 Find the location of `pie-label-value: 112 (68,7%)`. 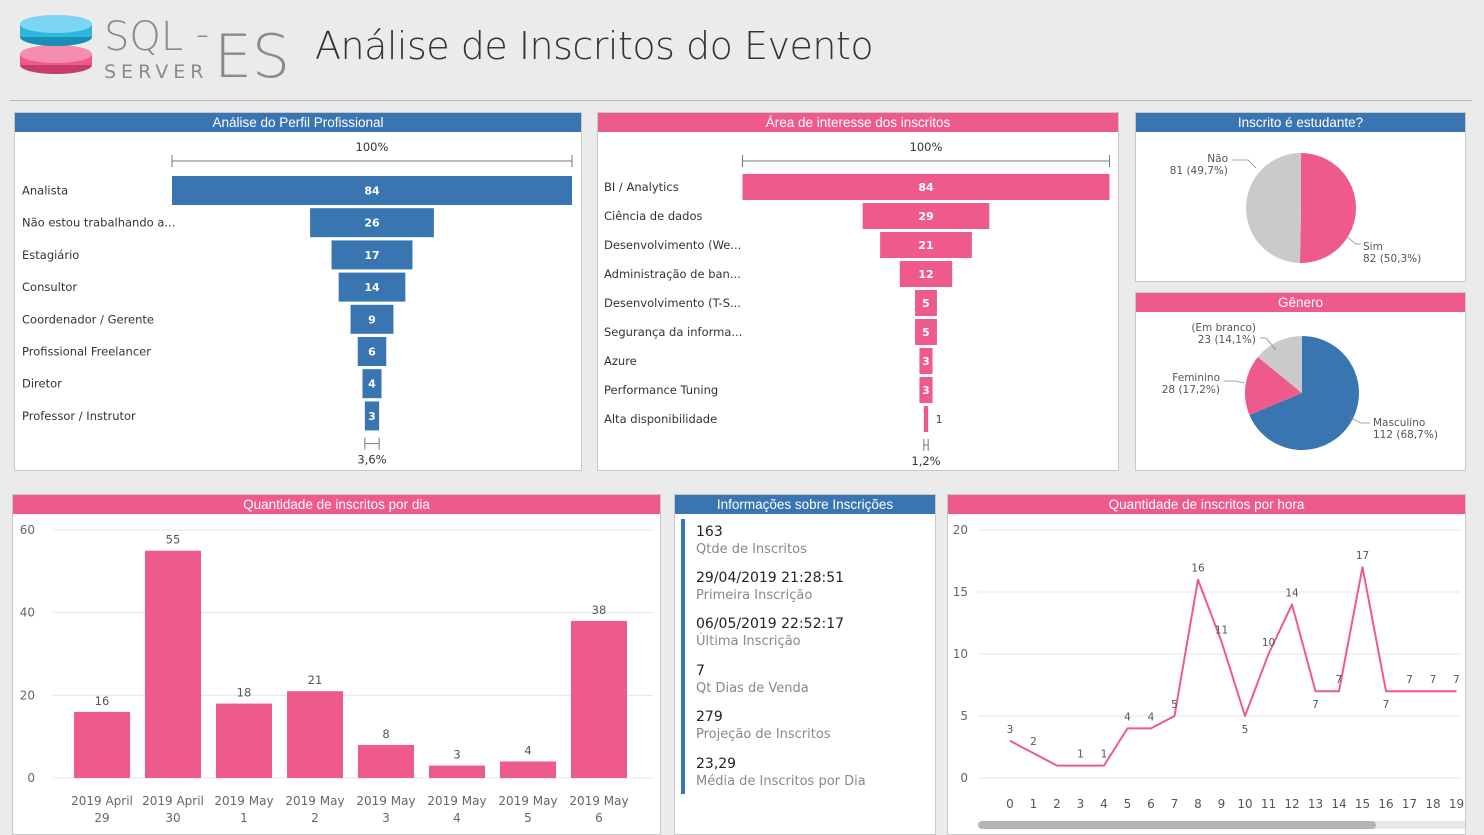

pie-label-value: 112 (68,7%) is located at coordinates (1405, 435).